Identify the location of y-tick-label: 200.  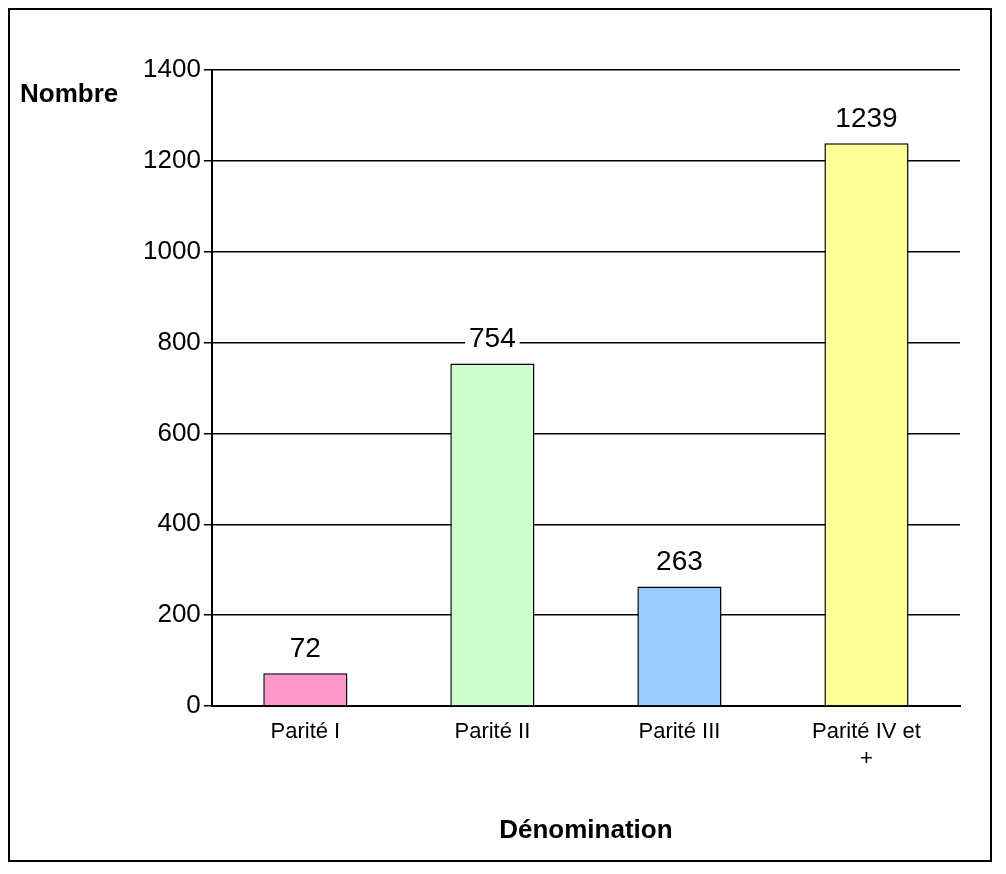
(179, 613).